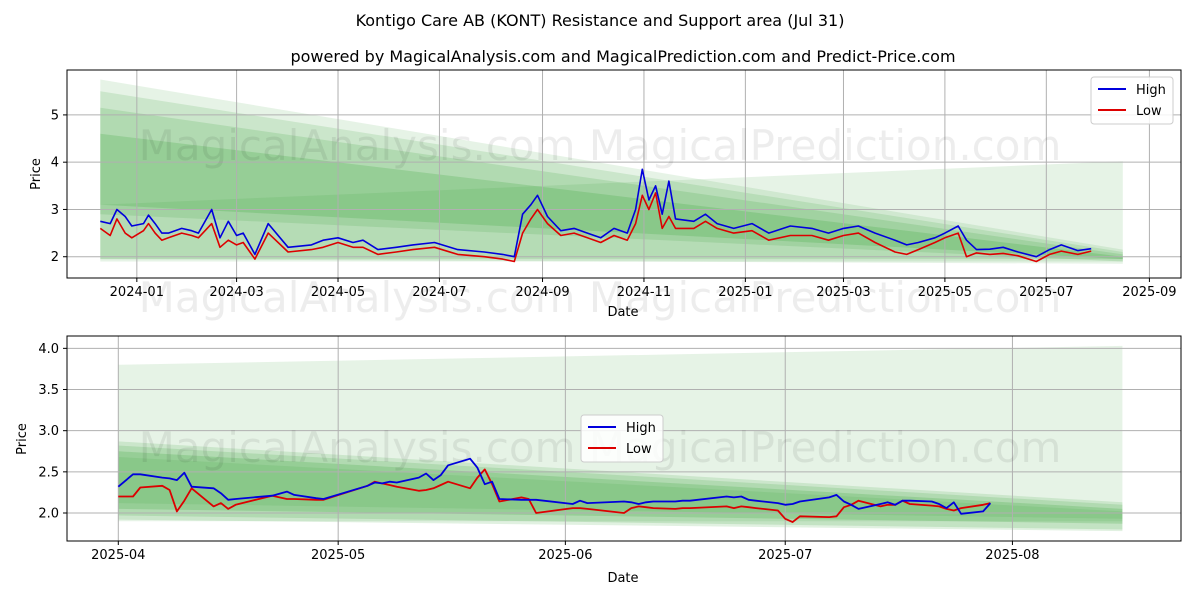 This screenshot has height=600, width=1200. Describe the element at coordinates (338, 555) in the screenshot. I see `bottom-xtick-label: 2025-05` at that location.